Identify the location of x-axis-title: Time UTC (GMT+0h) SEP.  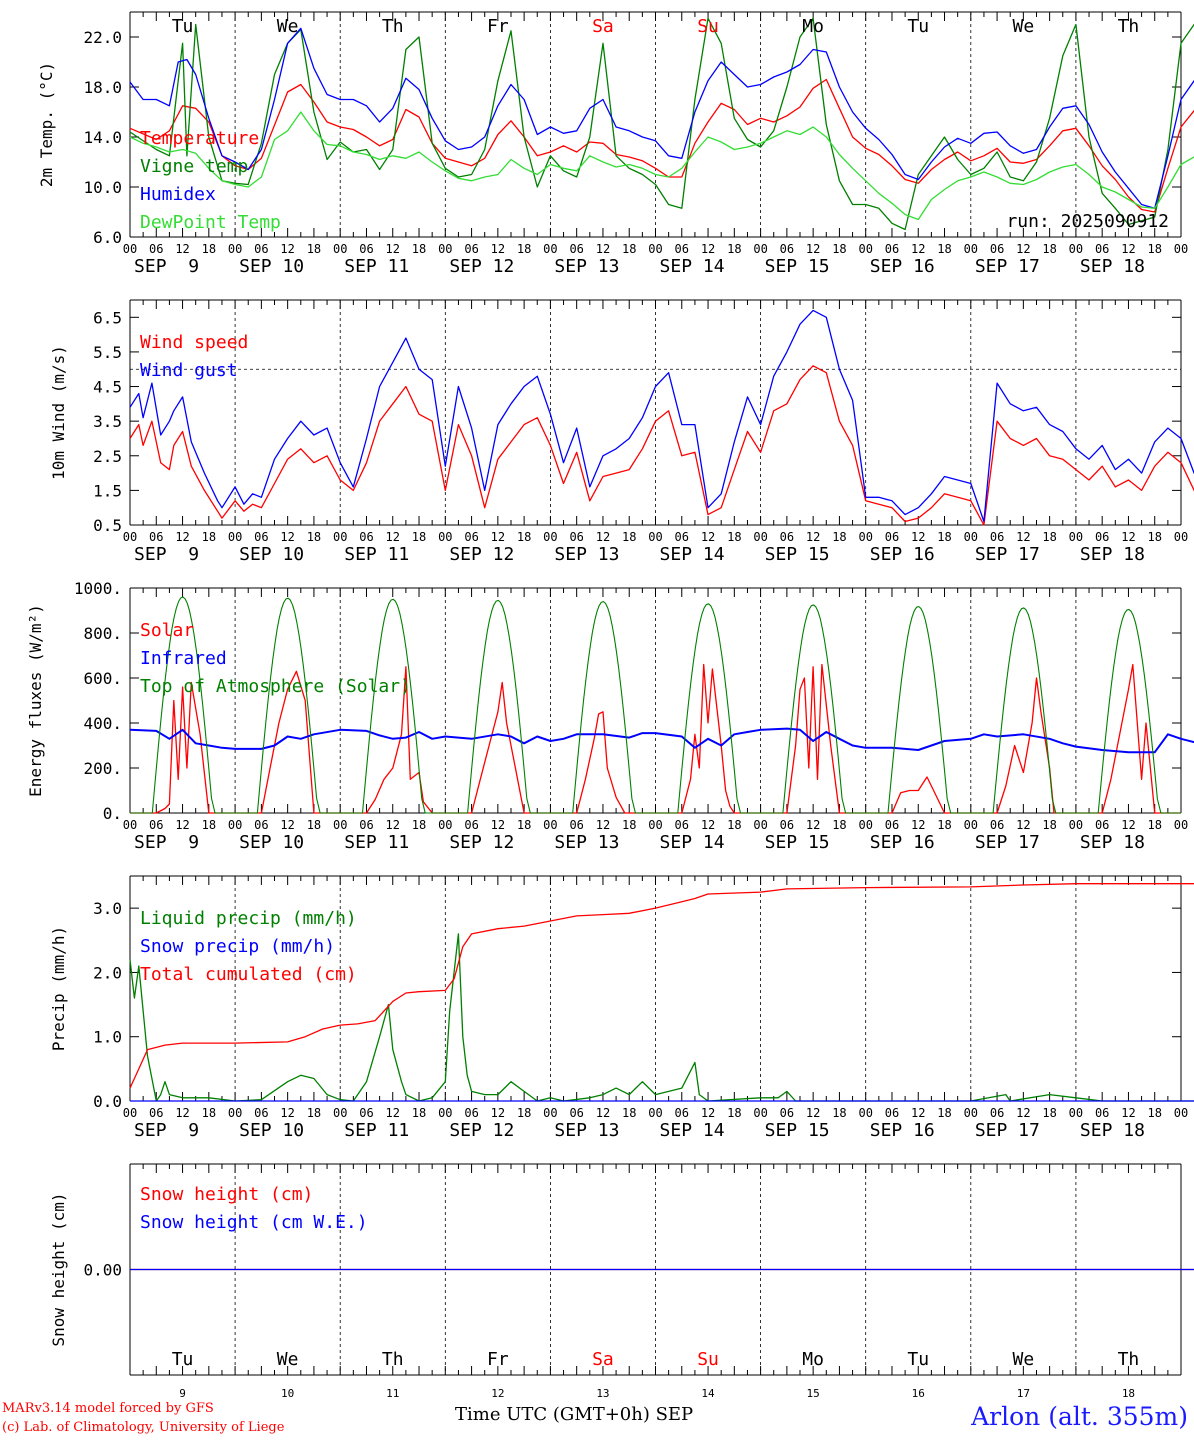
(574, 1414).